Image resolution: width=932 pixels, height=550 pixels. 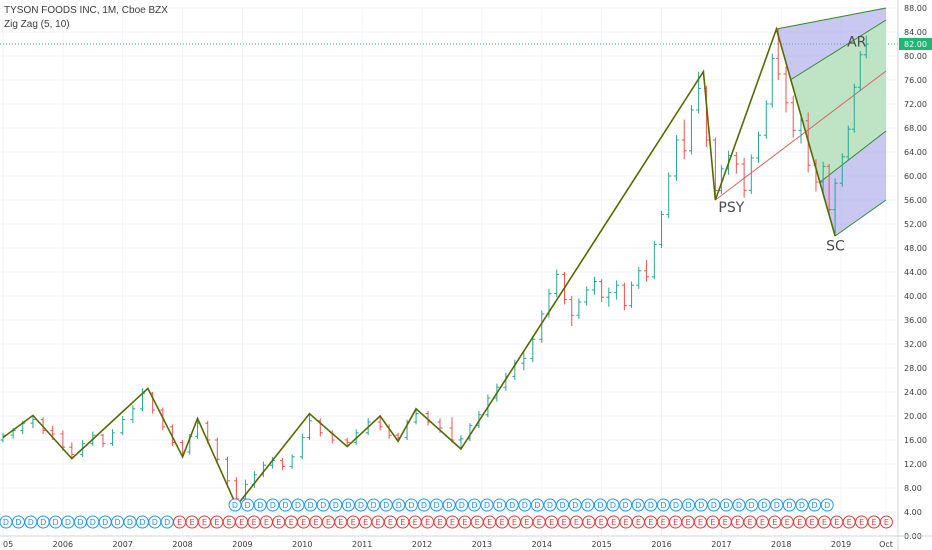 What do you see at coordinates (915, 368) in the screenshot?
I see `price-tick-label: 28.00` at bounding box center [915, 368].